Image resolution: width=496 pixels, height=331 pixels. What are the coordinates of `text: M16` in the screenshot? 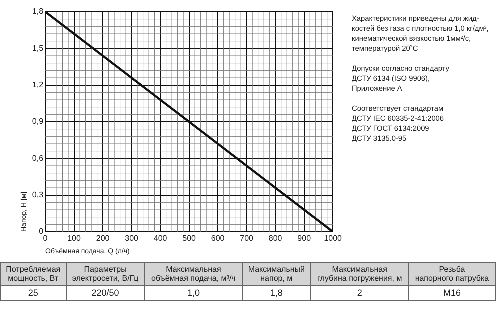 It's located at (452, 293).